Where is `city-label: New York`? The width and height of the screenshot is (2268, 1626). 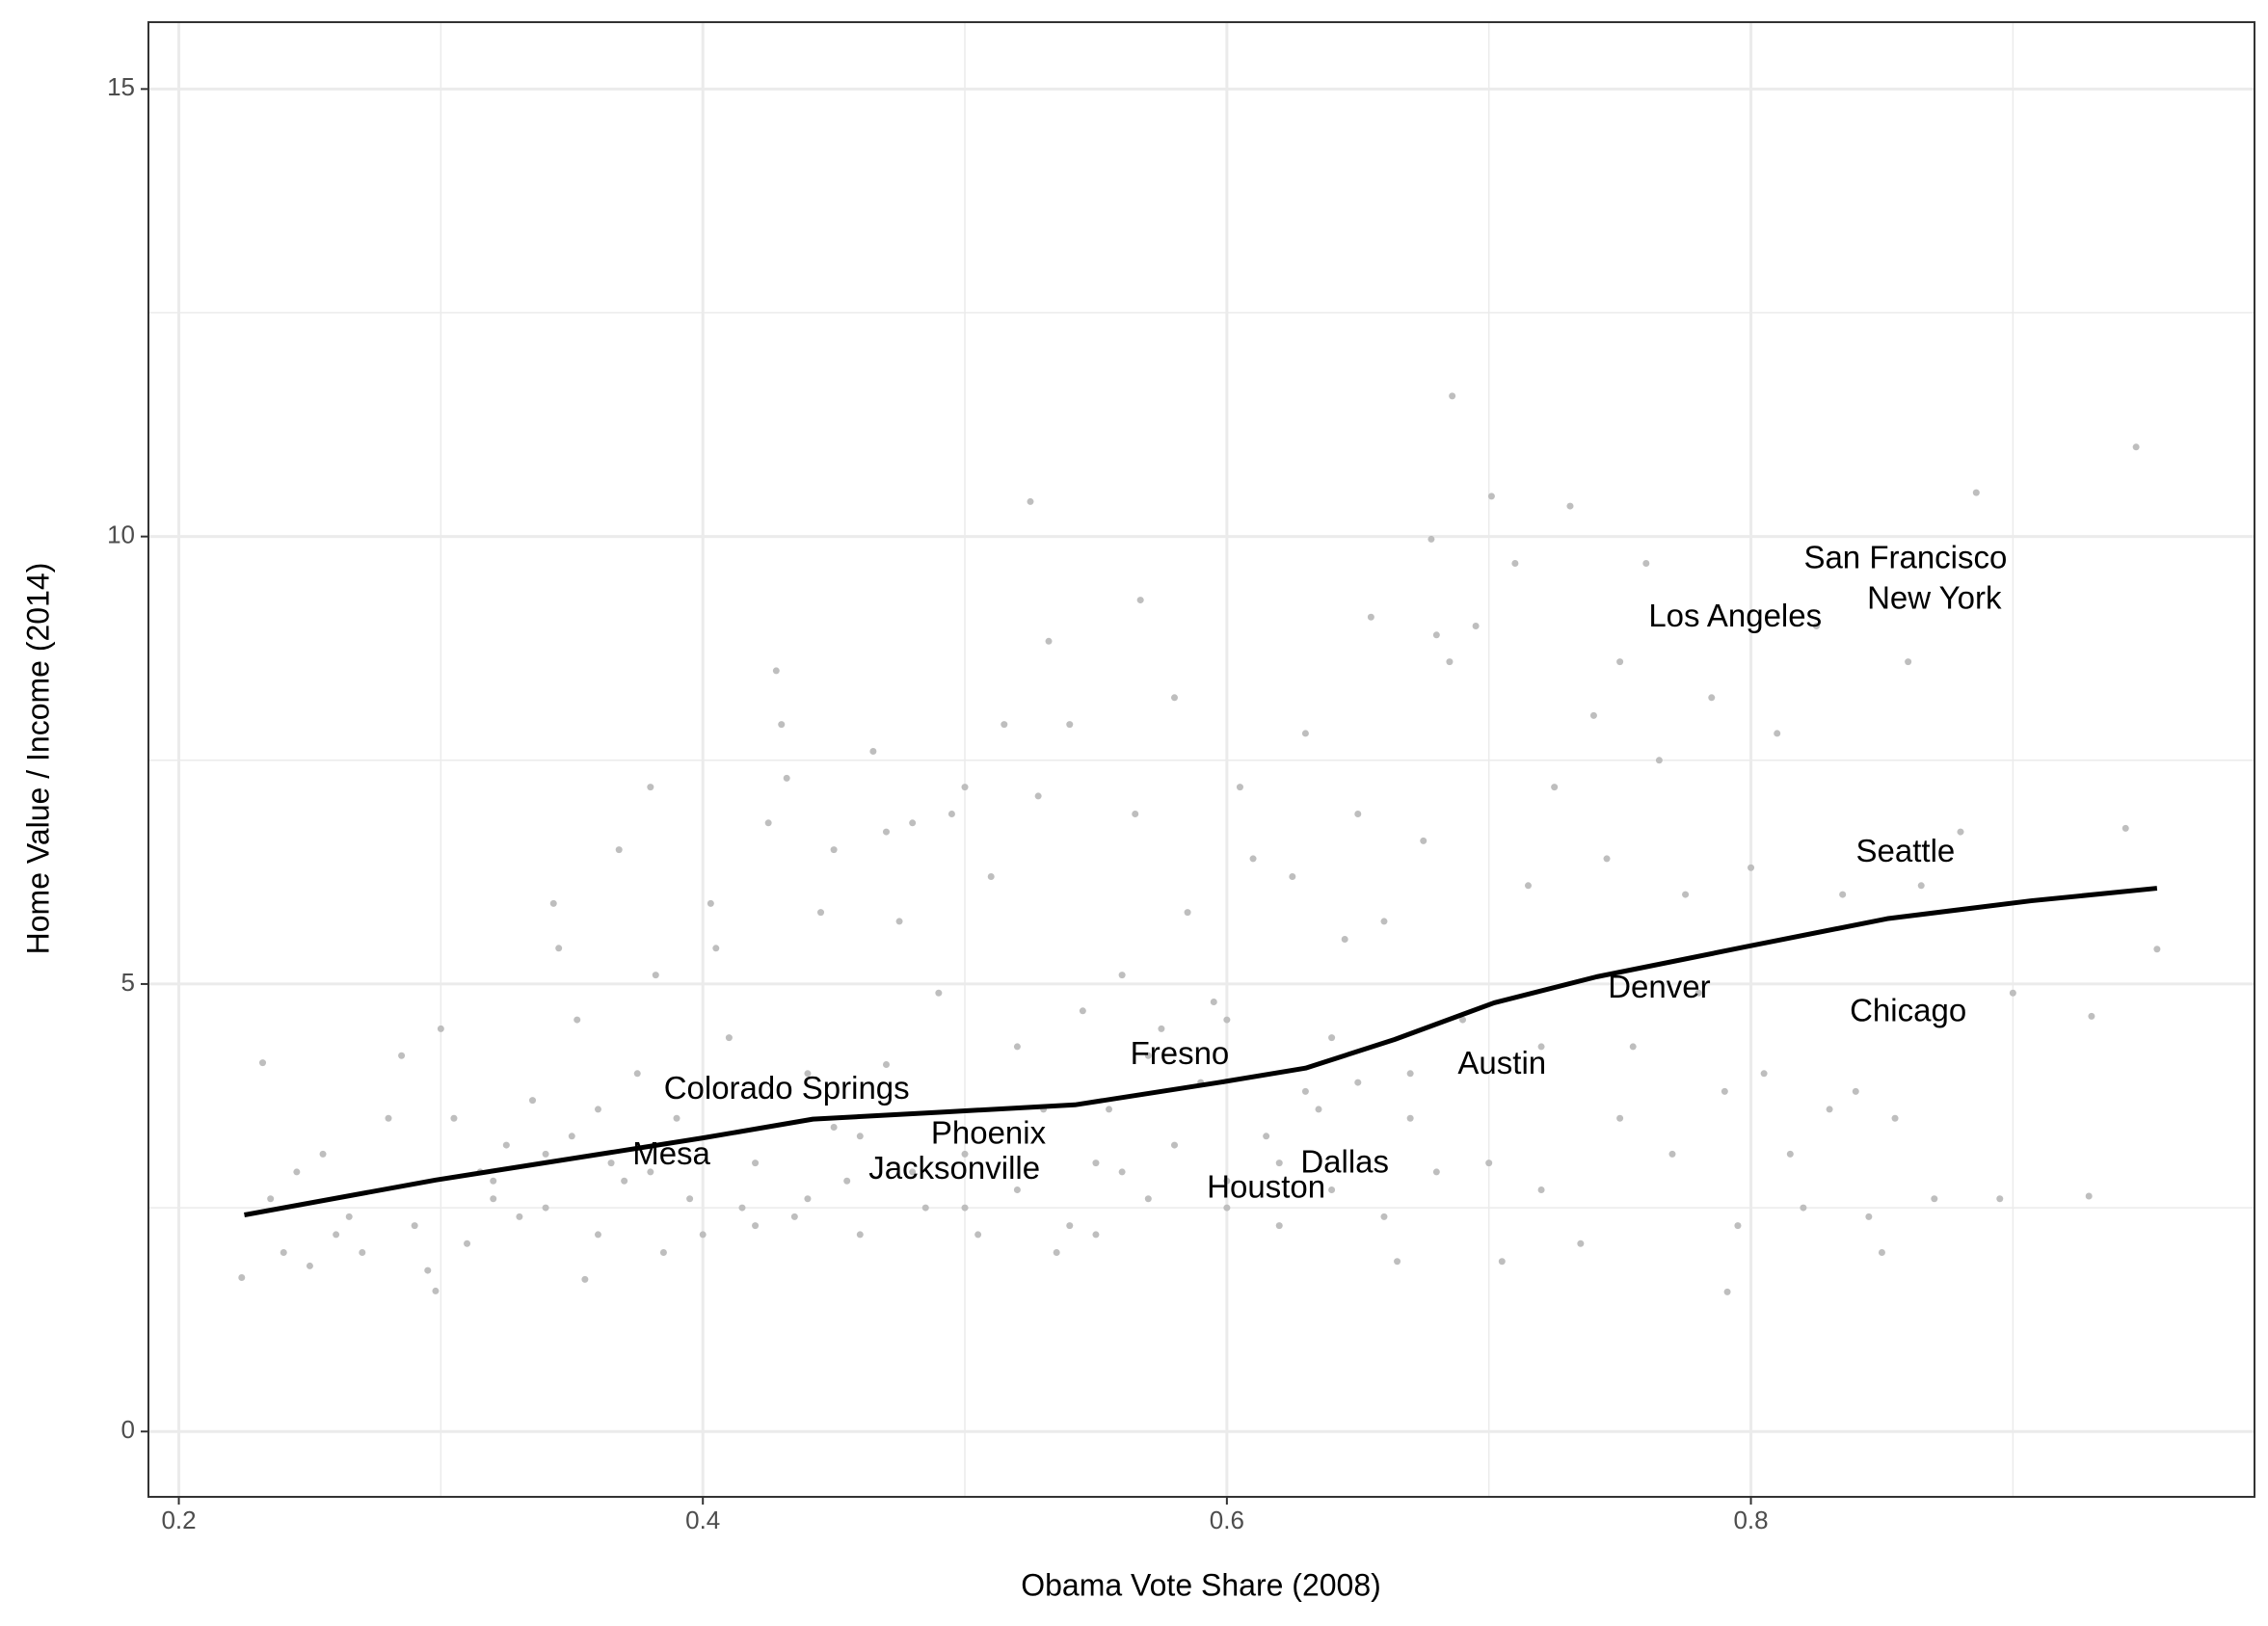 city-label: New York is located at coordinates (1934, 597).